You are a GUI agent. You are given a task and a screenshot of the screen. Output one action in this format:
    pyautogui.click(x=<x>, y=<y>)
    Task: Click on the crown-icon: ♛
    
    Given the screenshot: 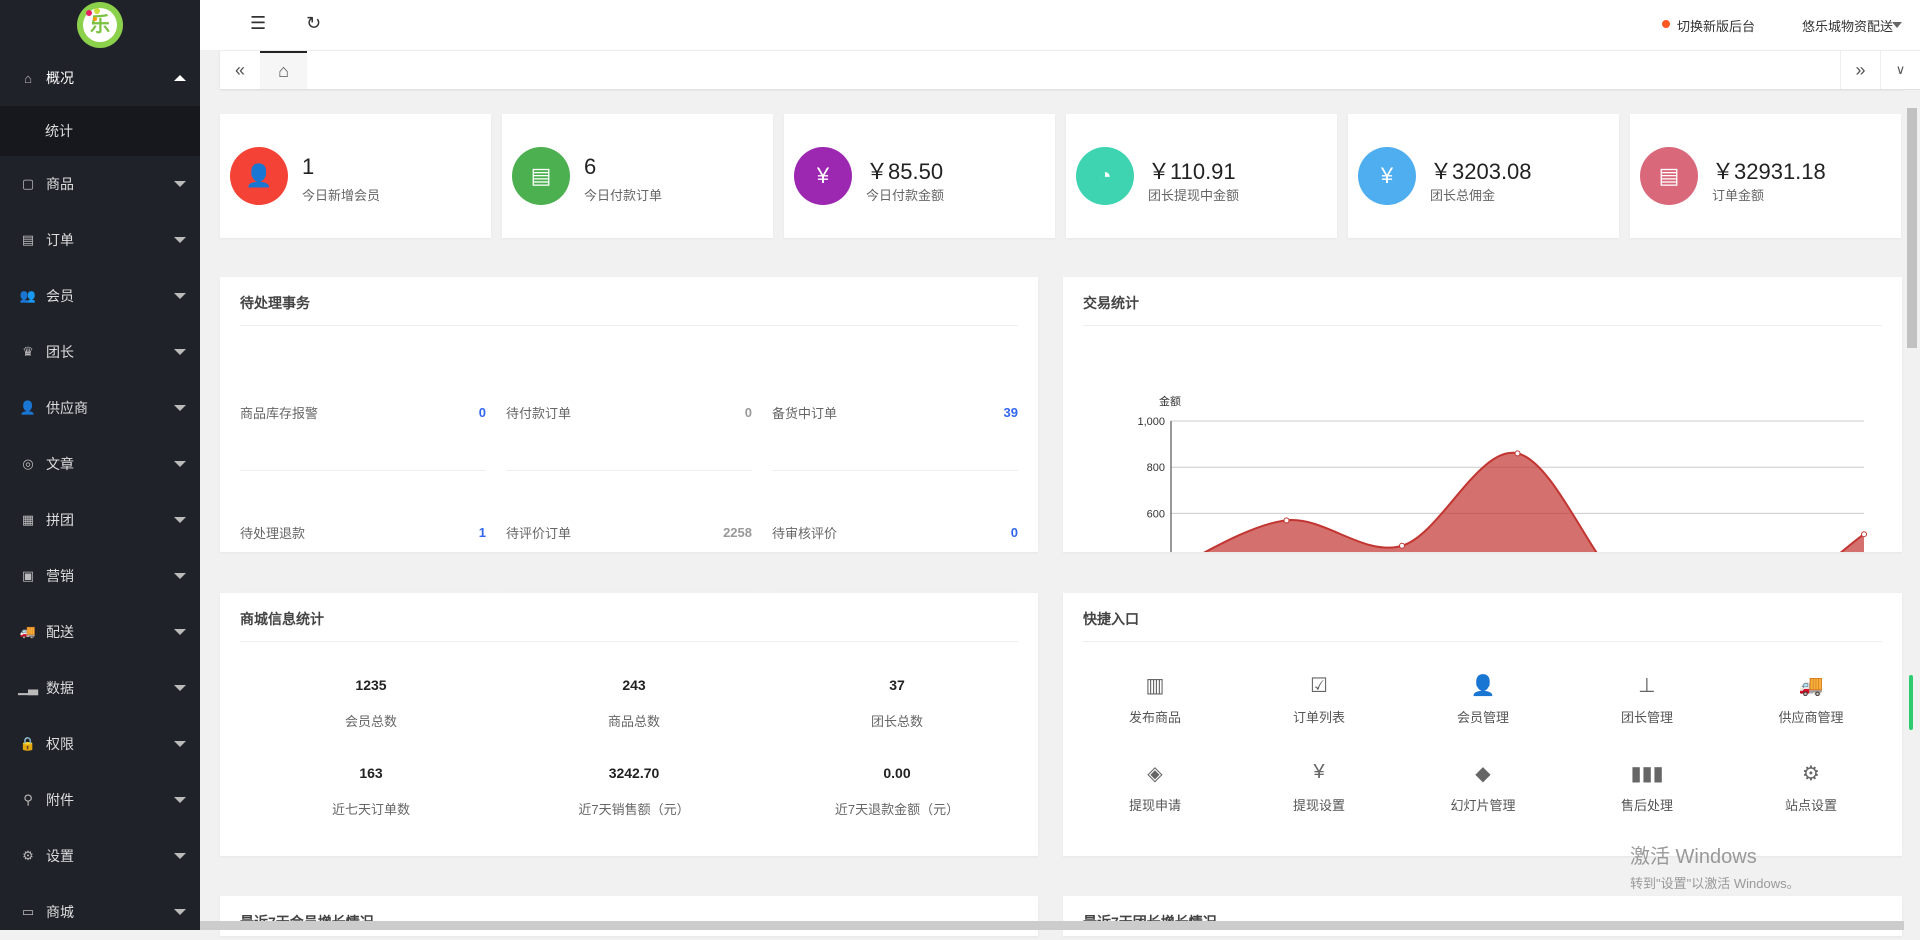 What is the action you would take?
    pyautogui.click(x=28, y=351)
    